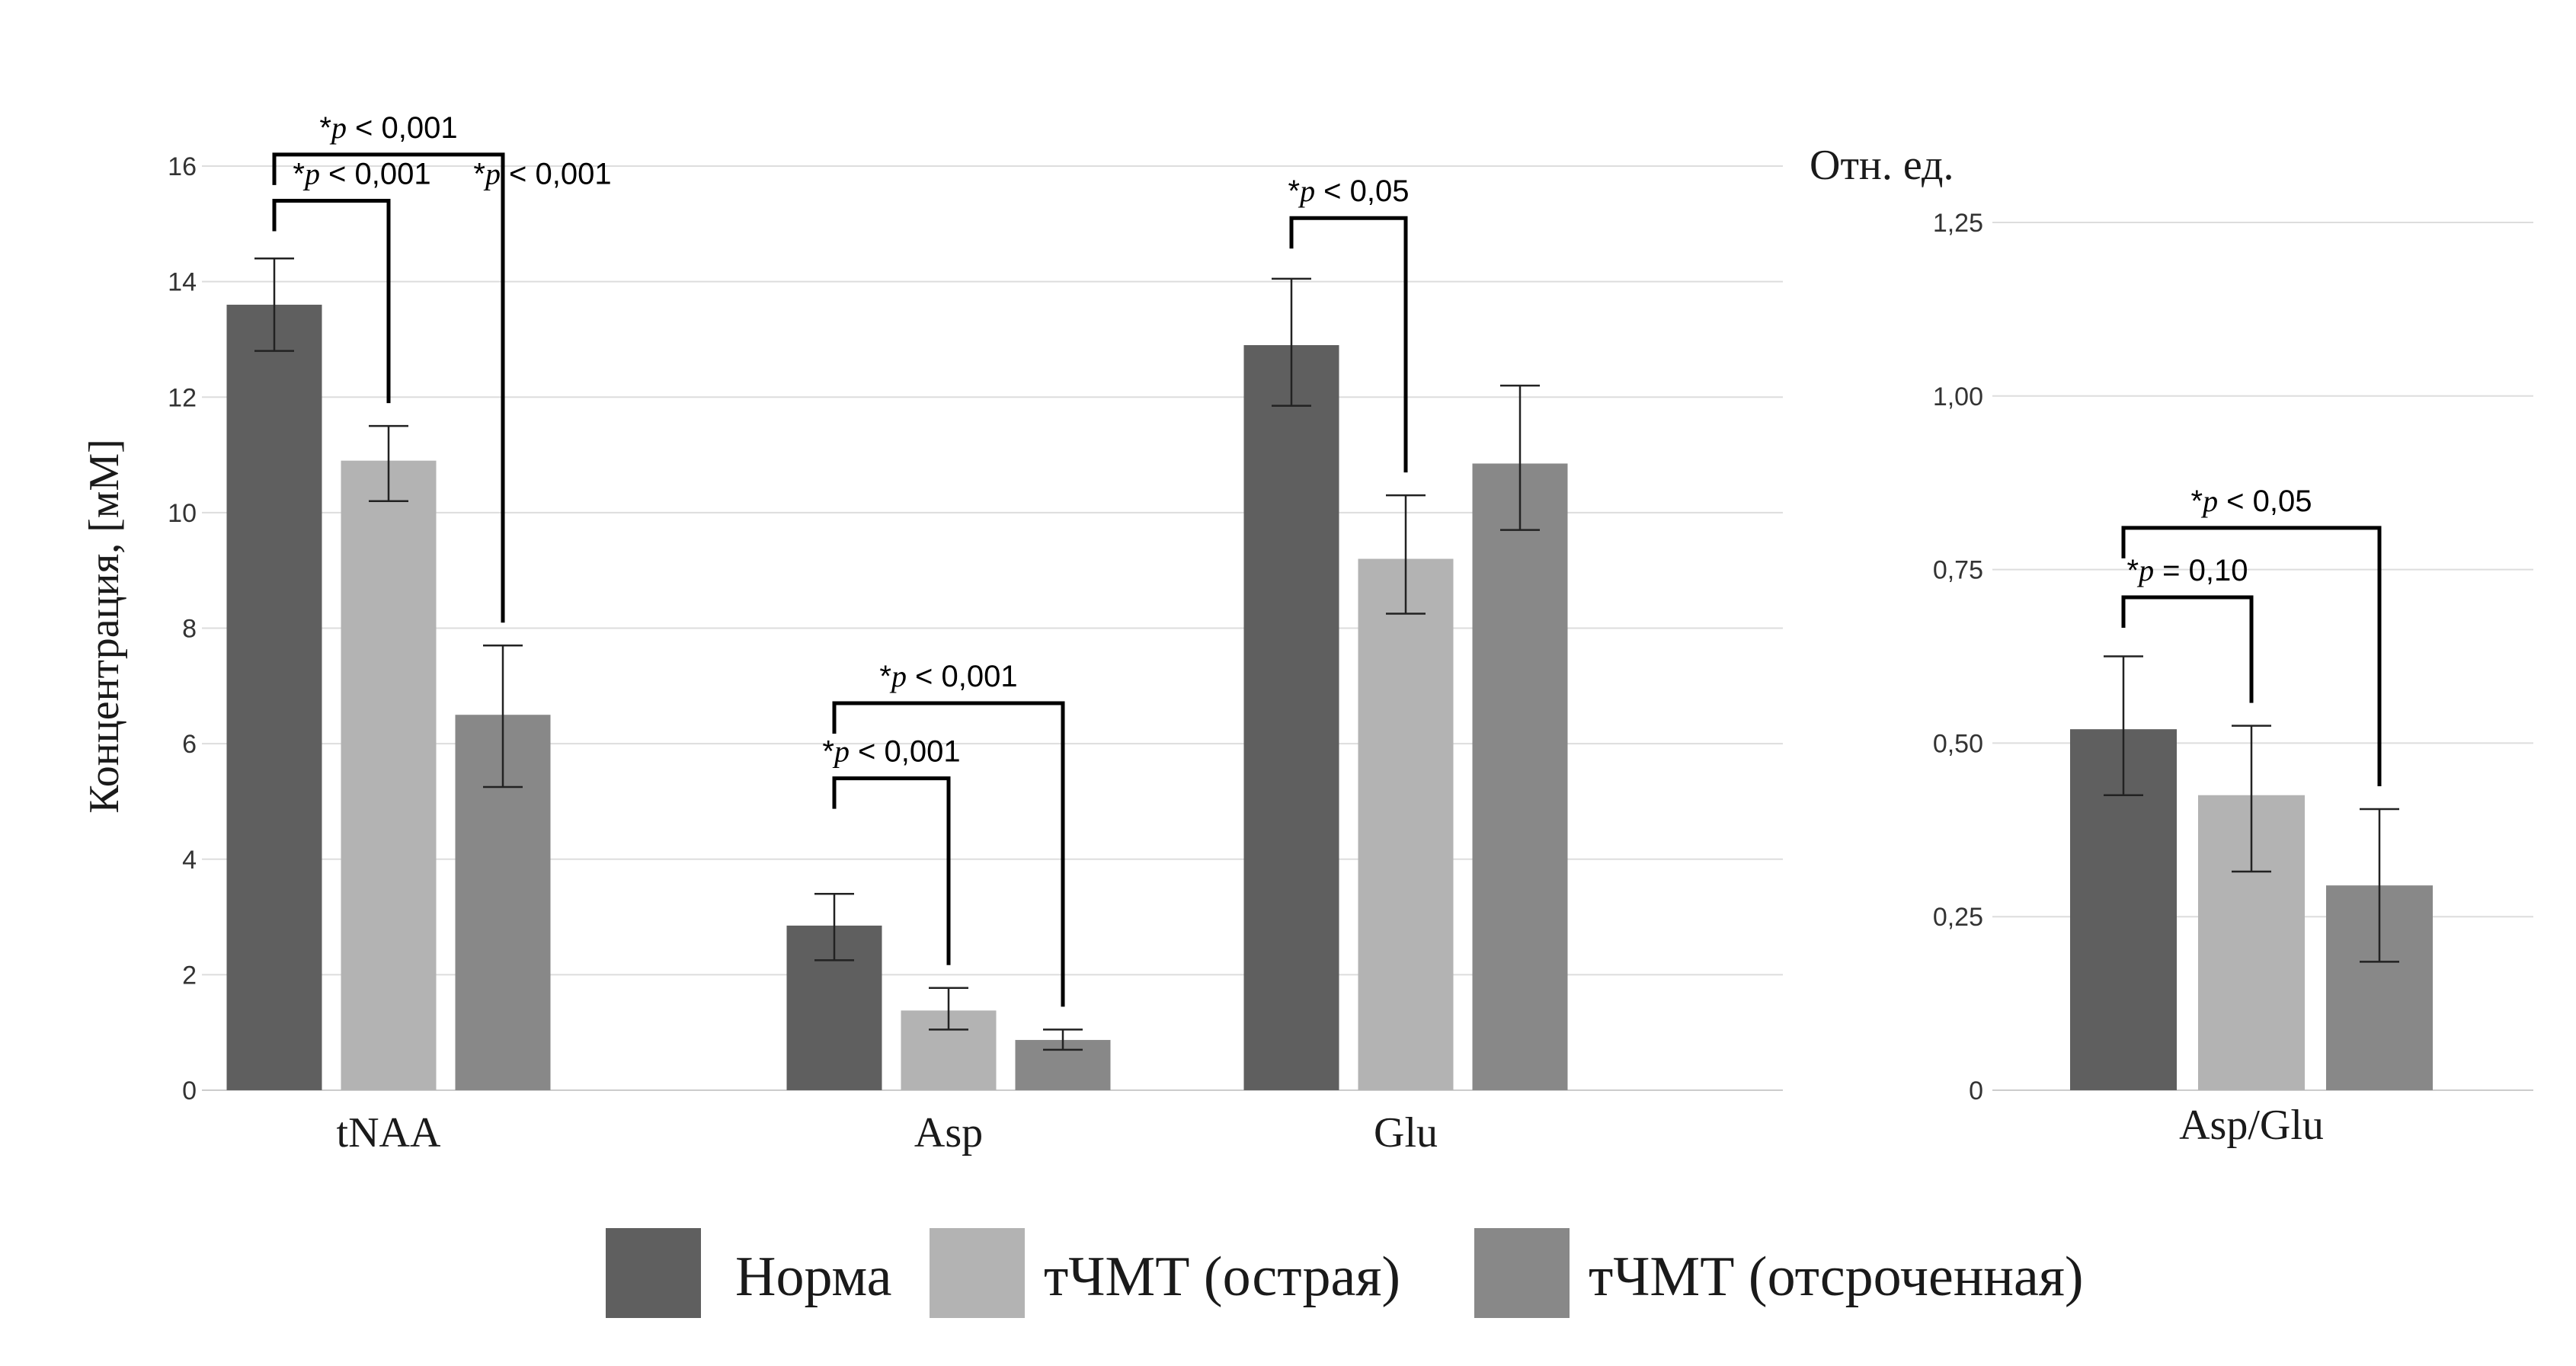 This screenshot has width=2576, height=1366. I want to click on legend-label: тЧМТ (острая), so click(1222, 1277).